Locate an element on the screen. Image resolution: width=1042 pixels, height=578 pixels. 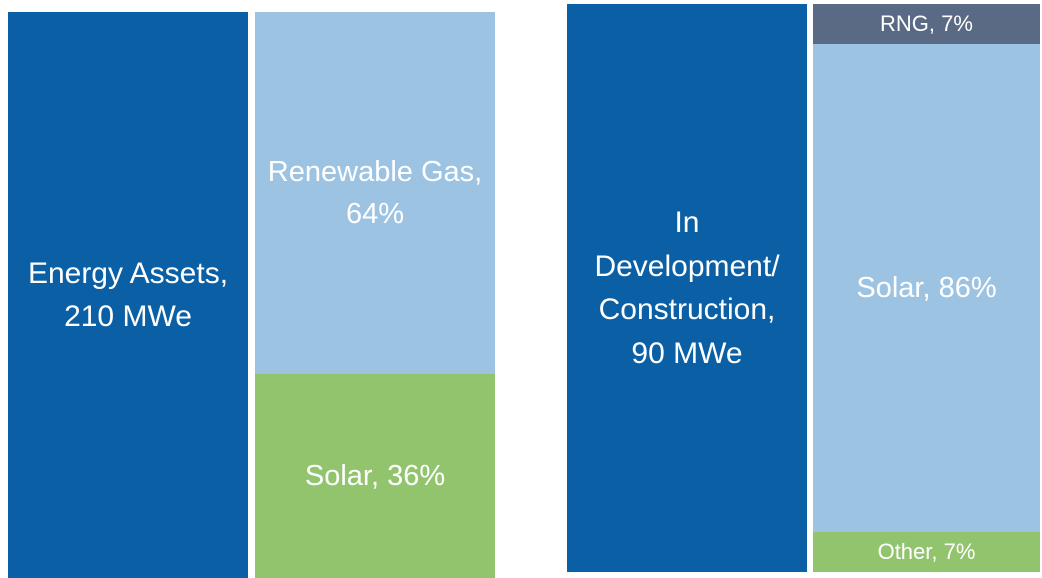
segment: Renewable Gas, 64% is located at coordinates (375, 193).